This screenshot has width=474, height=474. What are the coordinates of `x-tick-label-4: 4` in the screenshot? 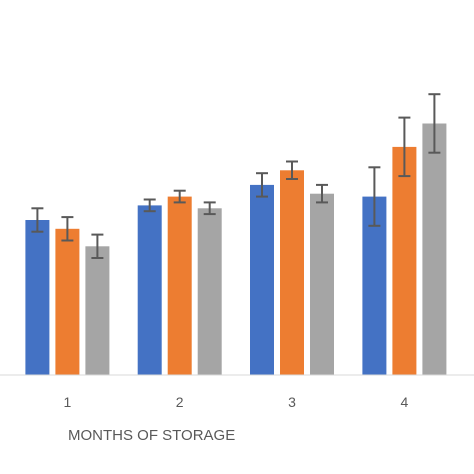 It's located at (405, 402).